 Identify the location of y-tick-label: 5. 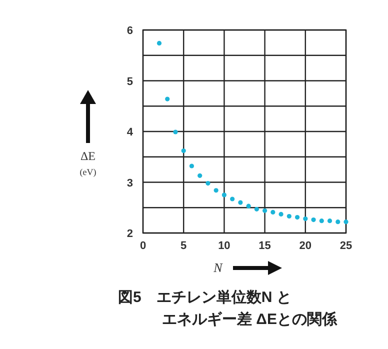
(129, 82).